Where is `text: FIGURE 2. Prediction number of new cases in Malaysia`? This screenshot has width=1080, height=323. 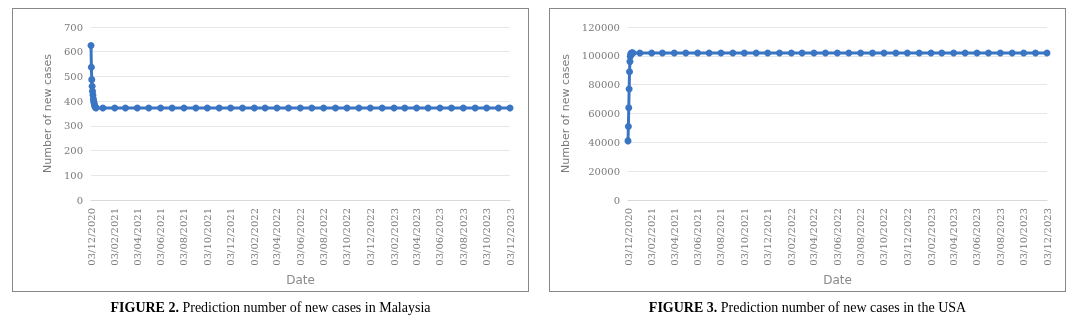 text: FIGURE 2. Prediction number of new cases in Malaysia is located at coordinates (270, 308).